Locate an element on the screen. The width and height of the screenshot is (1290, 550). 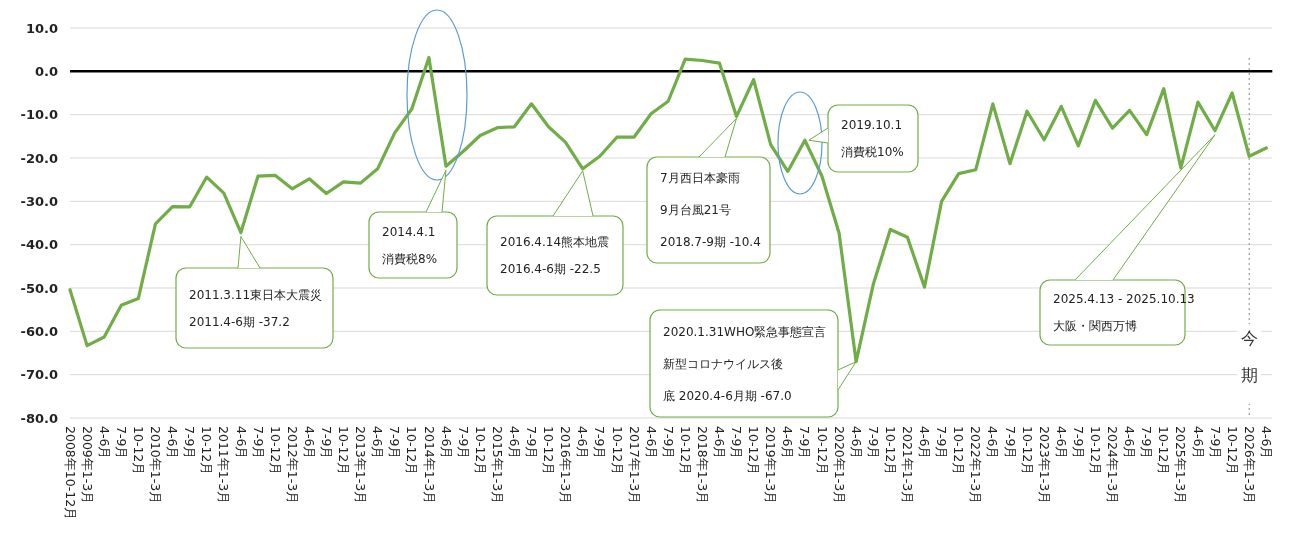
y-tick-label: 0.0 is located at coordinates (46, 71).